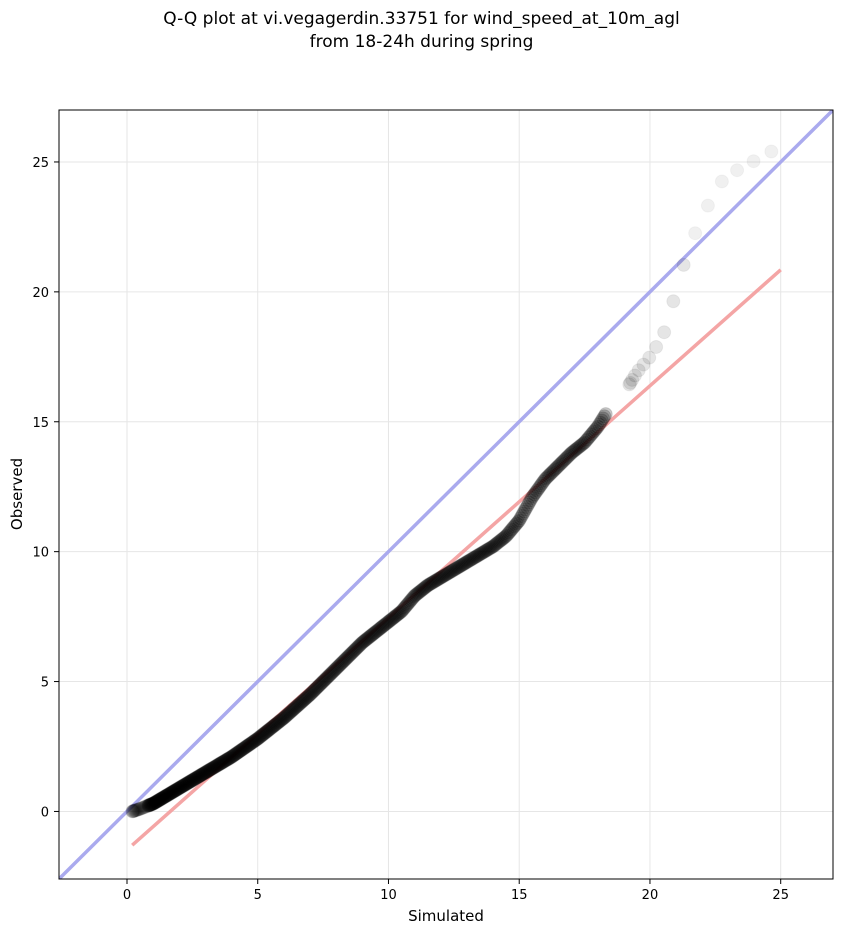 This screenshot has height=934, width=843. I want to click on x-tick-label-0: 0, so click(127, 895).